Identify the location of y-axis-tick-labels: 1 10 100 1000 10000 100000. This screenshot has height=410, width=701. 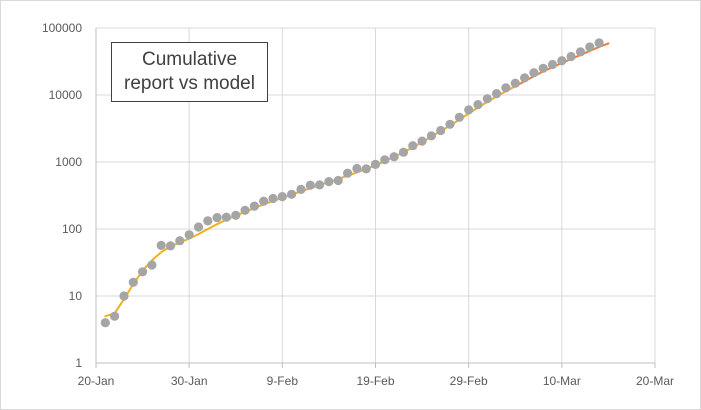
(62, 195).